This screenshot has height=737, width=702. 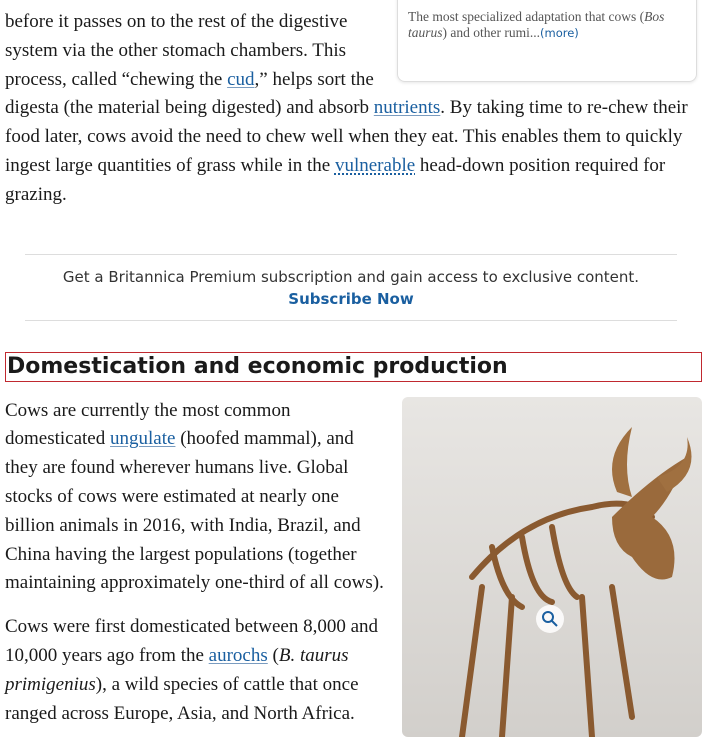 What do you see at coordinates (335, 179) in the screenshot?
I see `text: head-down position required for grazing.` at bounding box center [335, 179].